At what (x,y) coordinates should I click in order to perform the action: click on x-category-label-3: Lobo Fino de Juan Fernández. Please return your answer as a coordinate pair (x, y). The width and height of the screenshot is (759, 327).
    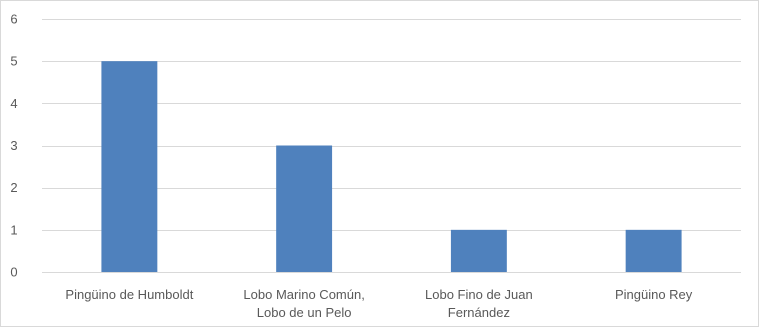
    Looking at the image, I should click on (479, 303).